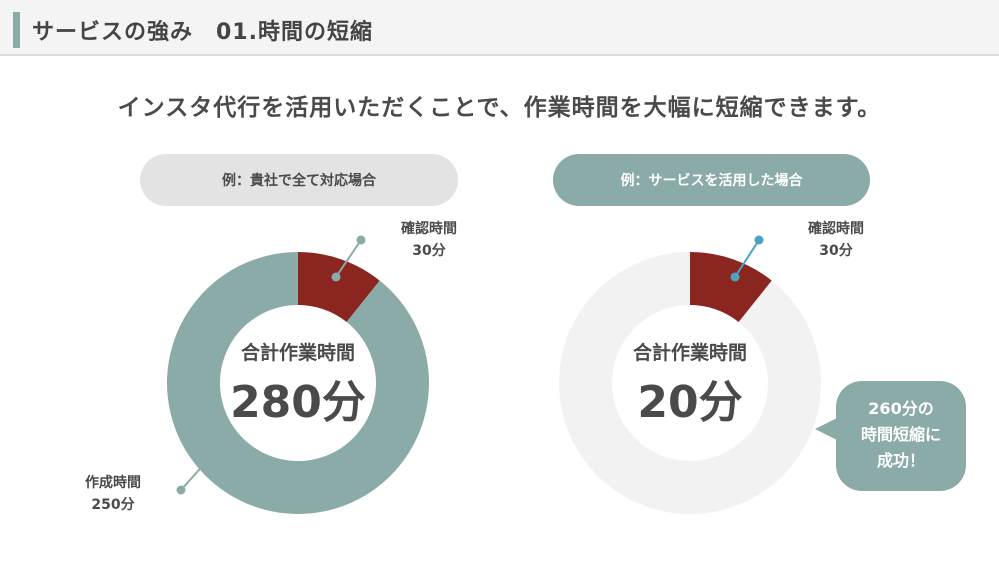 This screenshot has height=562, width=999. What do you see at coordinates (16, 30) in the screenshot?
I see `header-accent-bar` at bounding box center [16, 30].